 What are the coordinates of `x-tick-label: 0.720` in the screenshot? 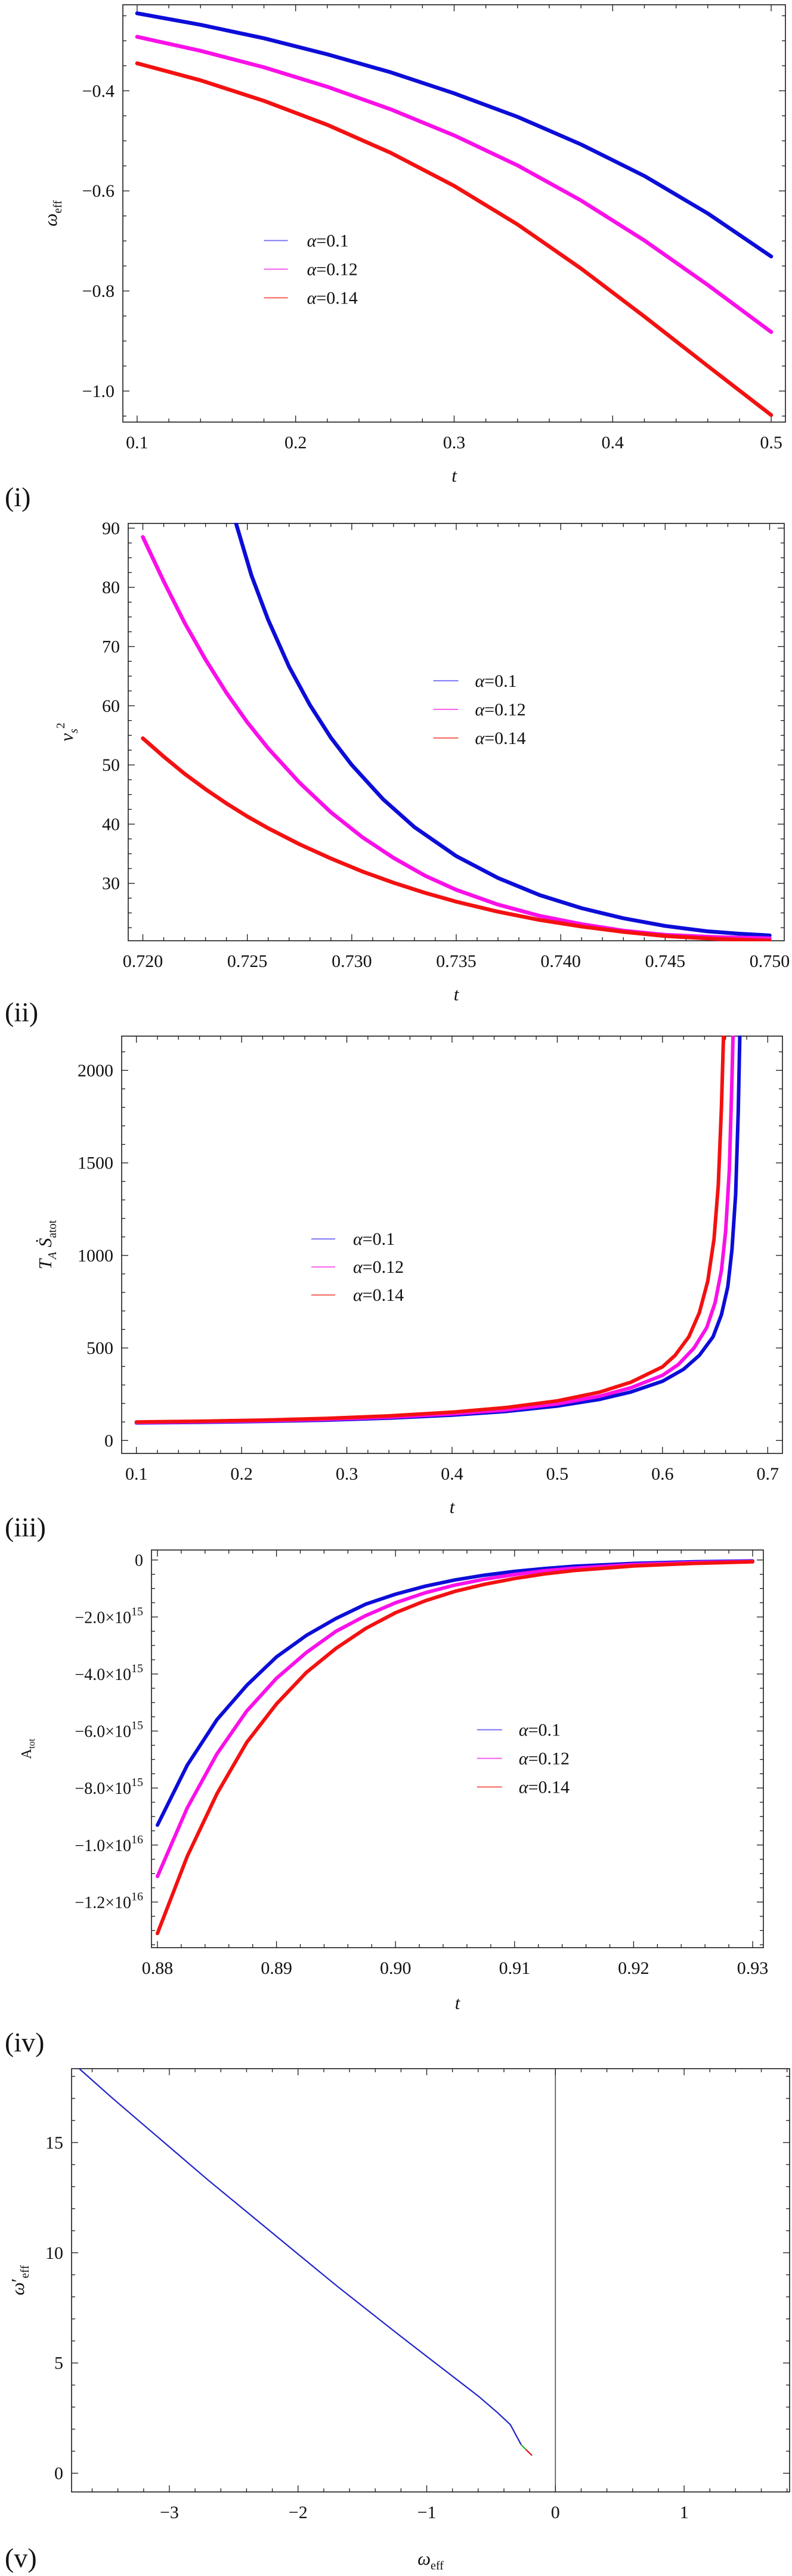 It's located at (143, 961).